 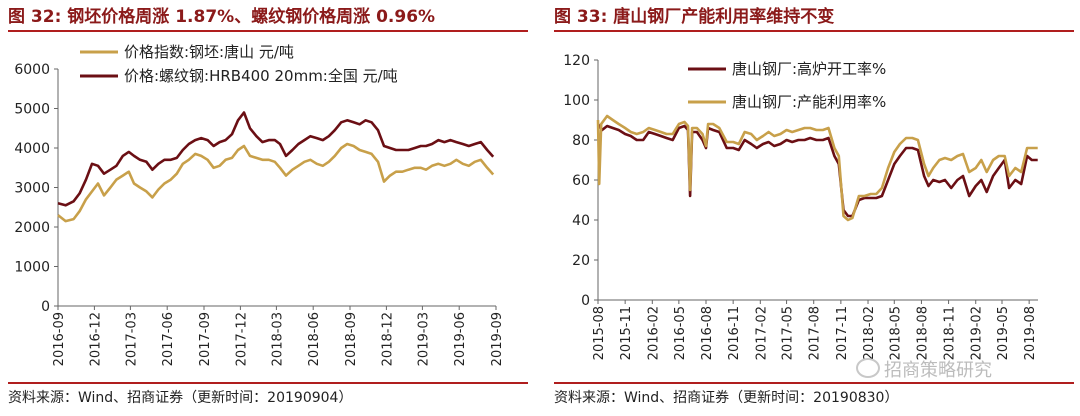 What do you see at coordinates (387, 339) in the screenshot?
I see `x-tick-label: 2018-12` at bounding box center [387, 339].